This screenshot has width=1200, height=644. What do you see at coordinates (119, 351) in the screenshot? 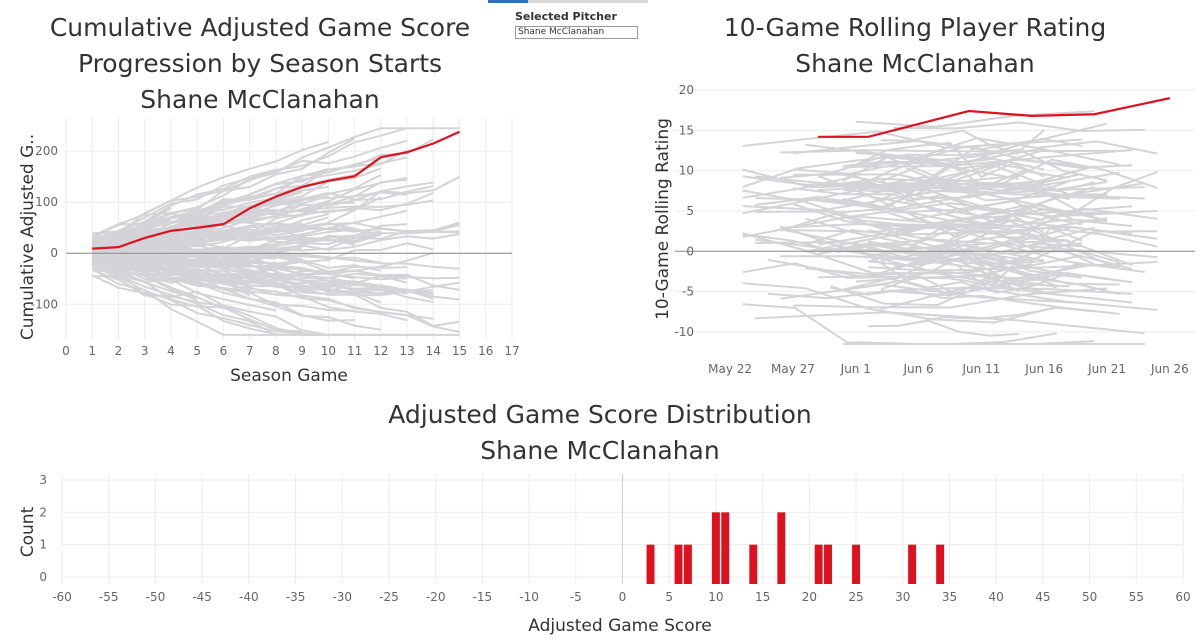
I see `cumulative-x-tick-label: 2` at bounding box center [119, 351].